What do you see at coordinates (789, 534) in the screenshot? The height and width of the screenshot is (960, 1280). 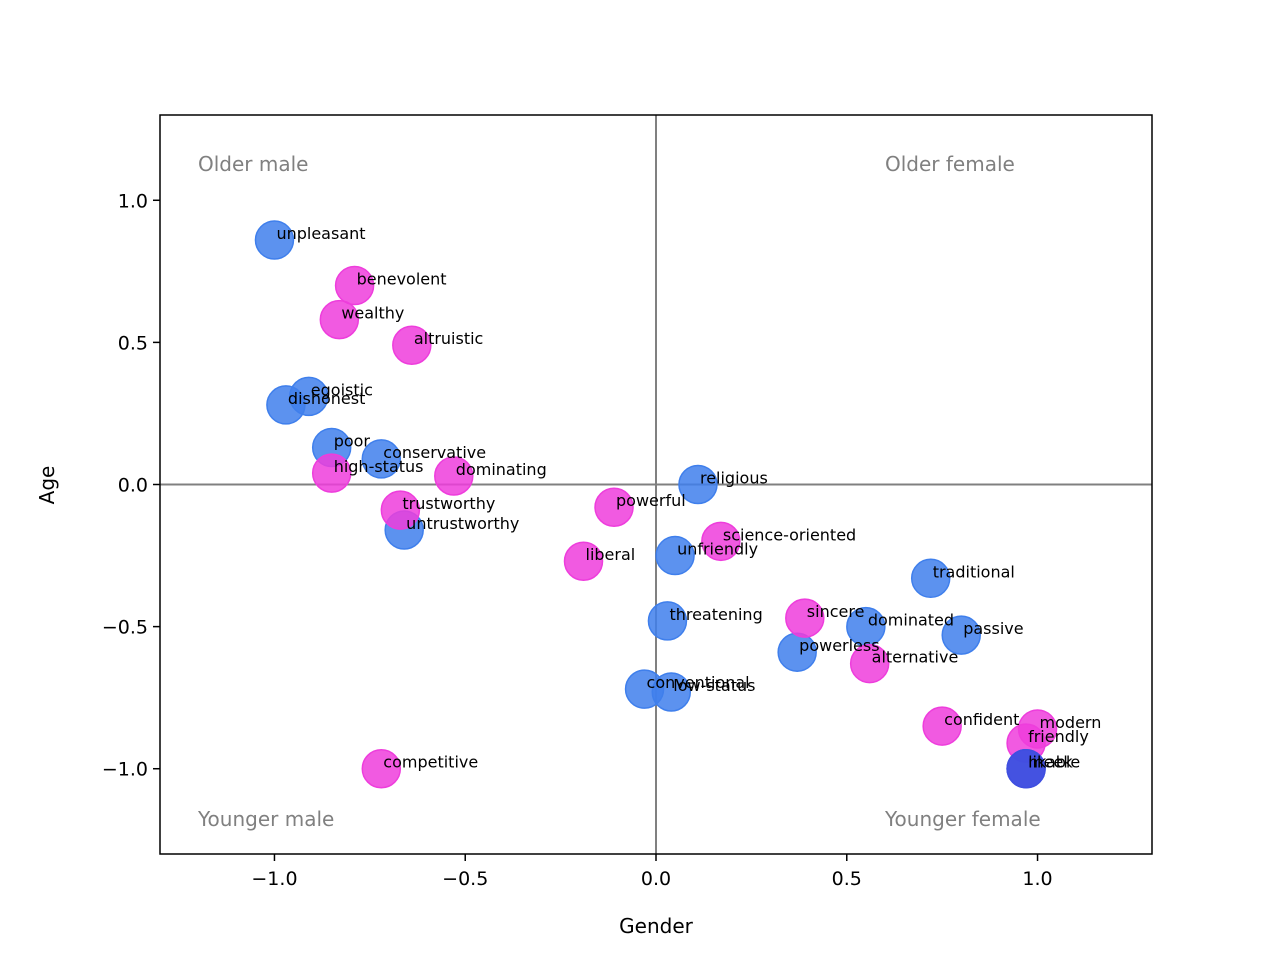 I see `point-label-science-oriented: science-oriented` at bounding box center [789, 534].